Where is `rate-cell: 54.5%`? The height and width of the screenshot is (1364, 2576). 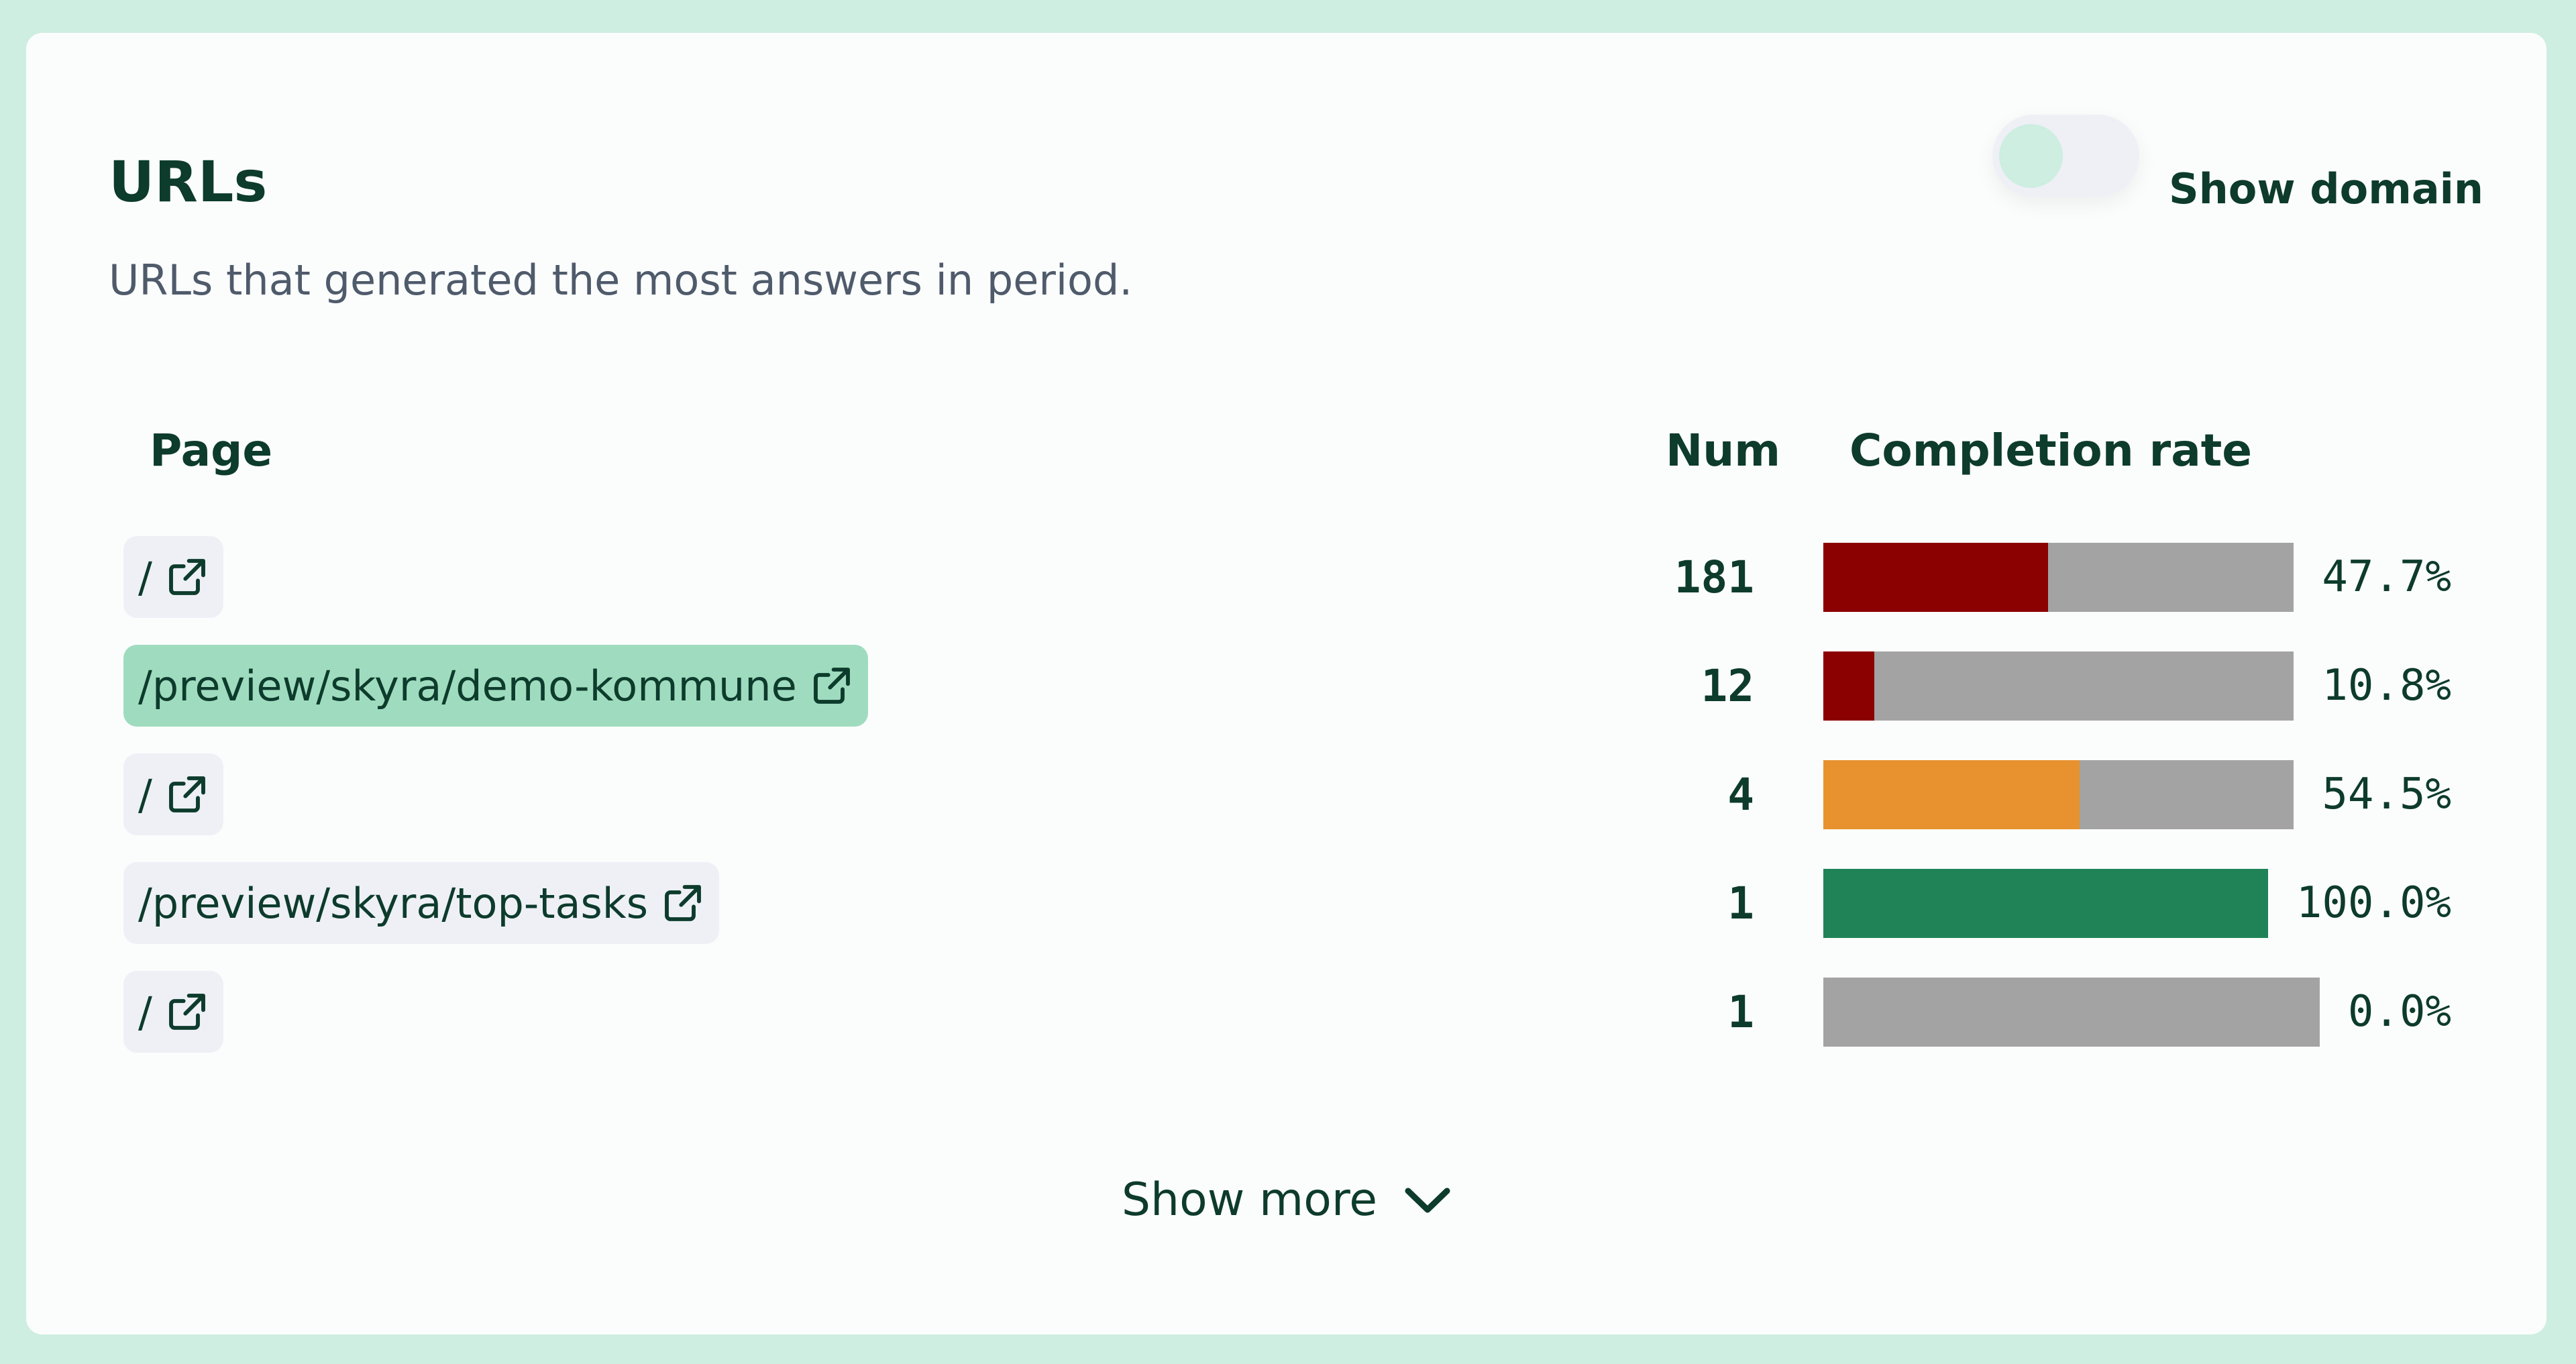 rate-cell: 54.5% is located at coordinates (2137, 794).